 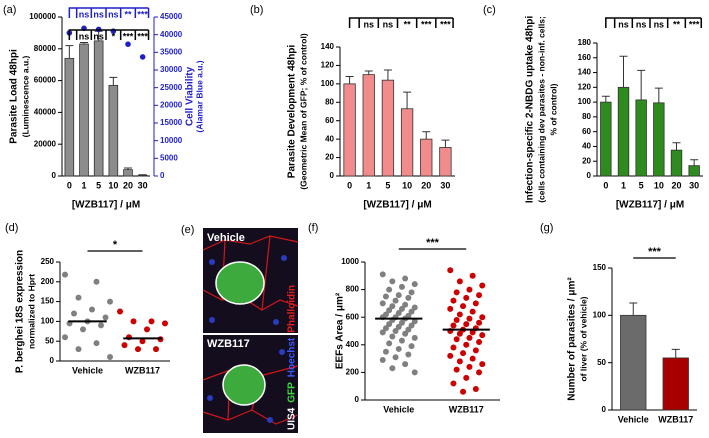 What do you see at coordinates (128, 14) in the screenshot?
I see `sig-label: **` at bounding box center [128, 14].